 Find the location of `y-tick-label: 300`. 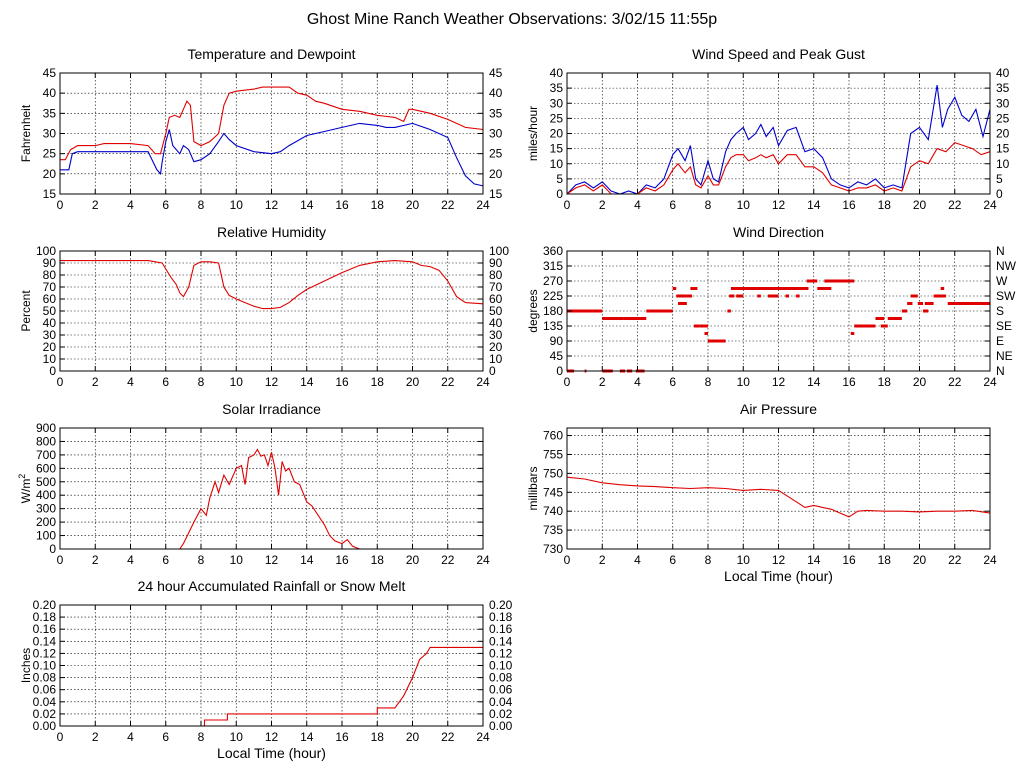

y-tick-label: 300 is located at coordinates (46, 509).